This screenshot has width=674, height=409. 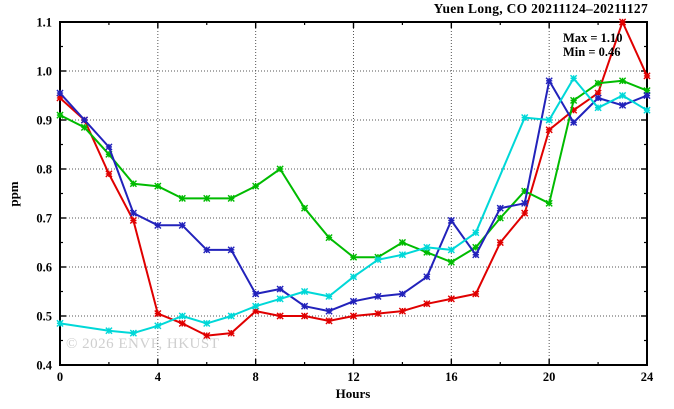 I want to click on y-tick-label: 0.6, so click(x=44, y=268).